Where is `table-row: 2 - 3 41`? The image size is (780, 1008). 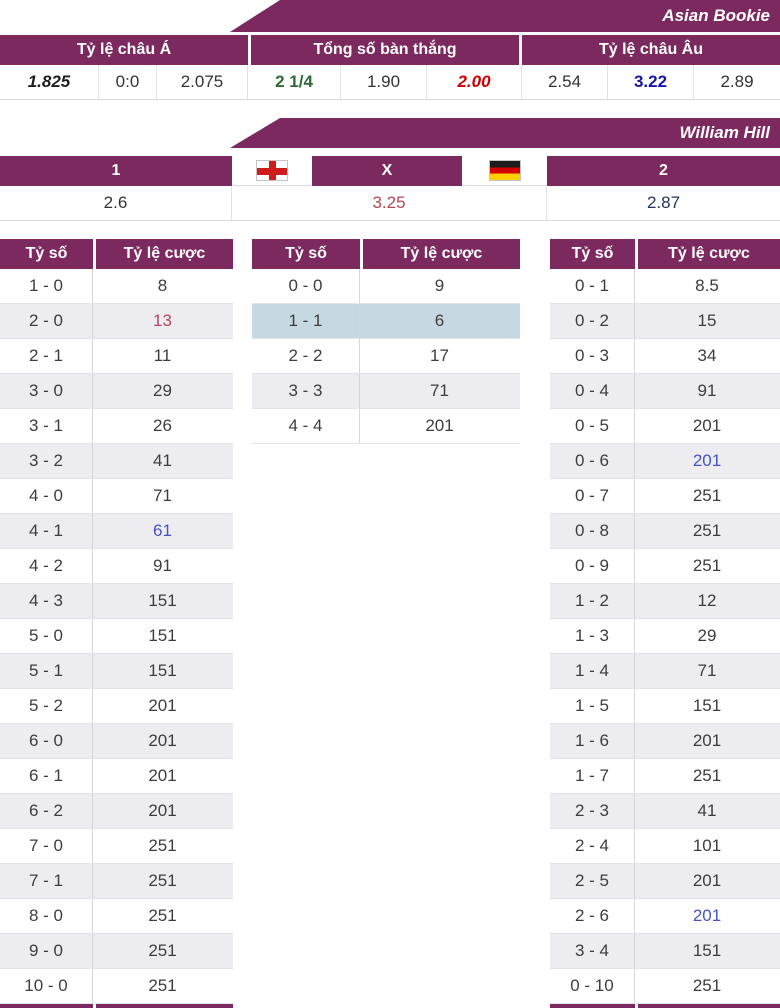 table-row: 2 - 3 41 is located at coordinates (665, 811).